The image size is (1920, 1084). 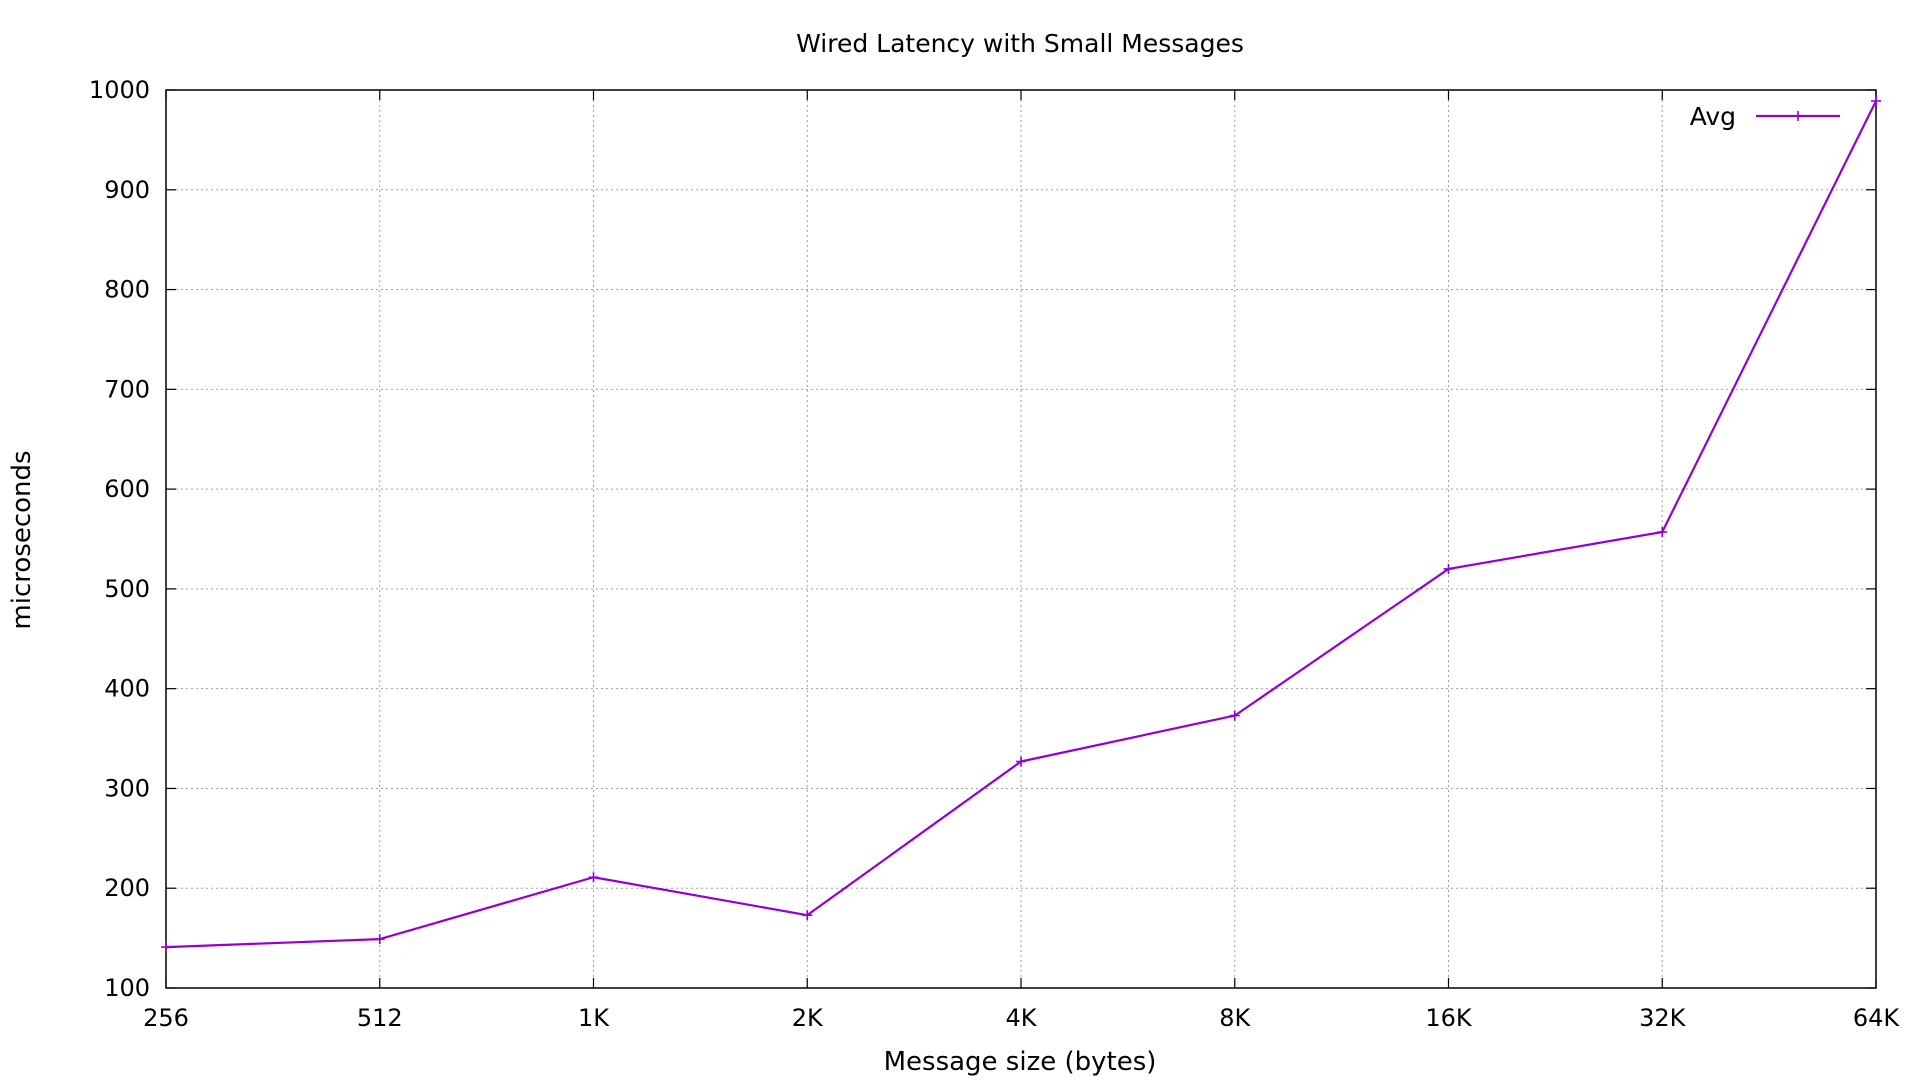 What do you see at coordinates (1020, 1062) in the screenshot?
I see `x-axis-label: Message size (bytes)` at bounding box center [1020, 1062].